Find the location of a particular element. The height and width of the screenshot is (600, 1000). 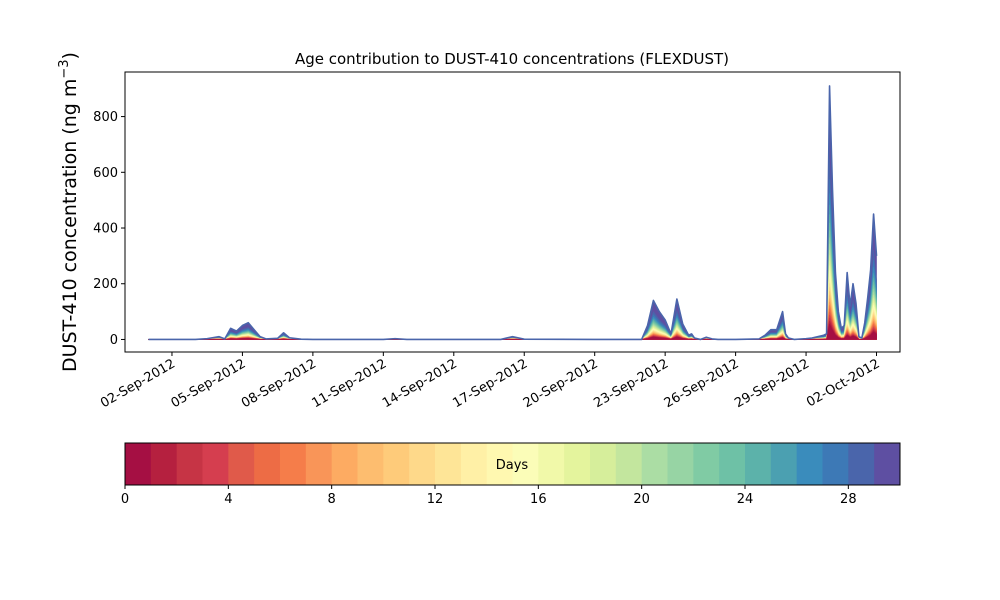

x-tick-label: 08-Sep-2012 is located at coordinates (279, 383).